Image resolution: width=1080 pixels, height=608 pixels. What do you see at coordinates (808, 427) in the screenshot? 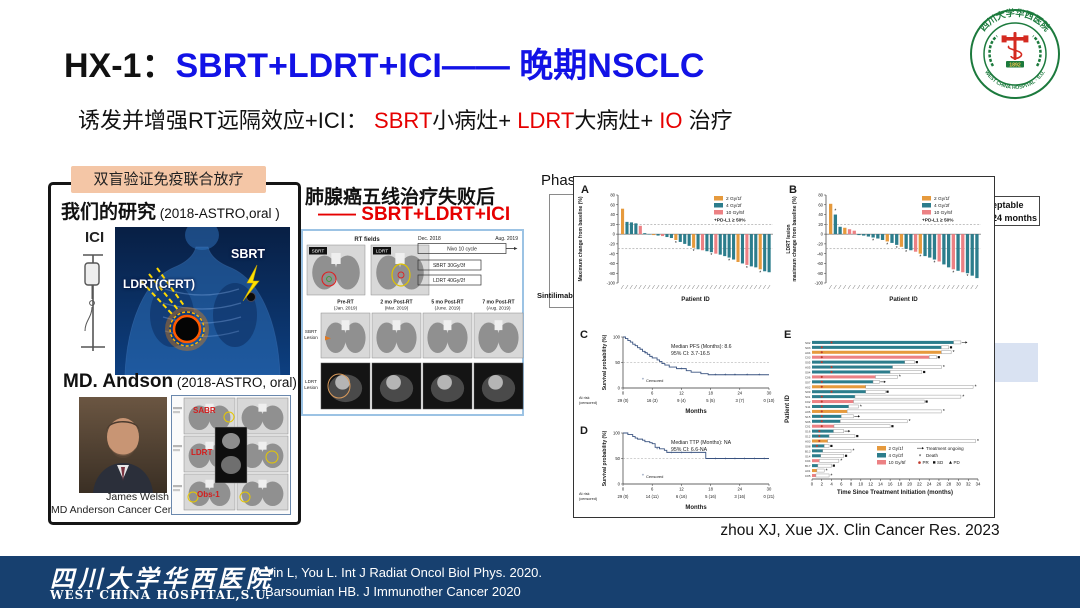
I see `svg-text: C01` at bounding box center [808, 427].